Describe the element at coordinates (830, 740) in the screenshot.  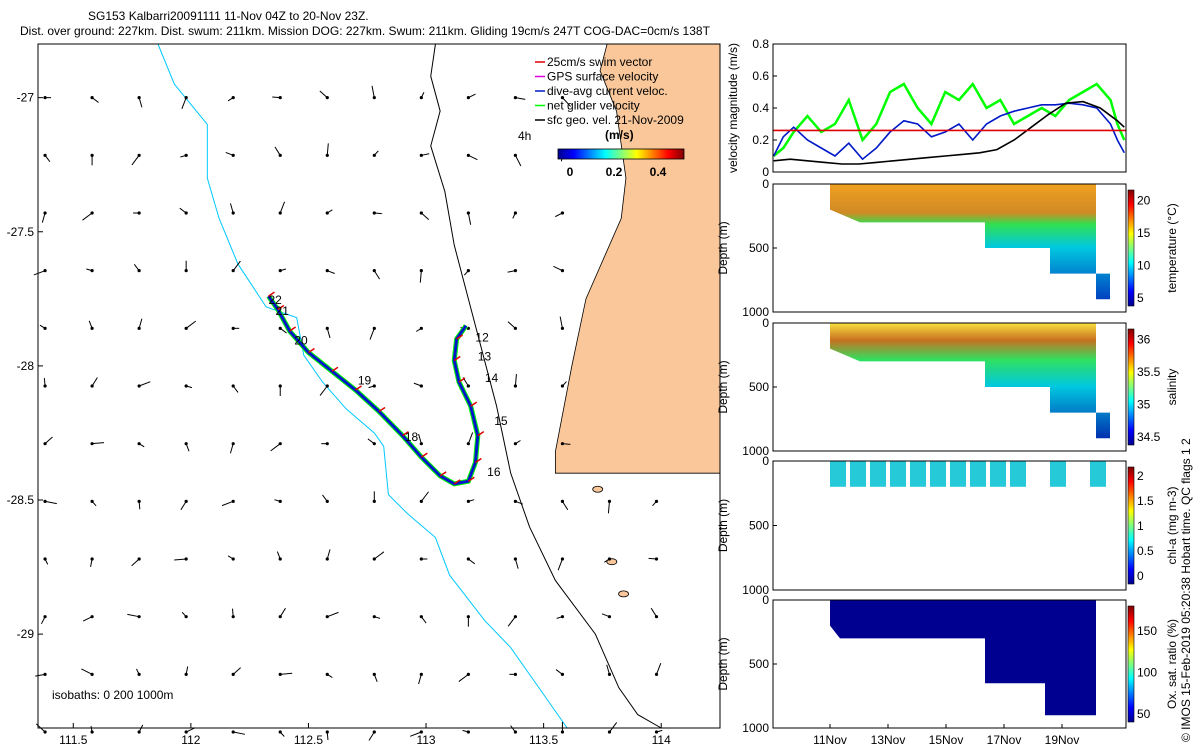
I see `time-tick-label: 11Nov` at that location.